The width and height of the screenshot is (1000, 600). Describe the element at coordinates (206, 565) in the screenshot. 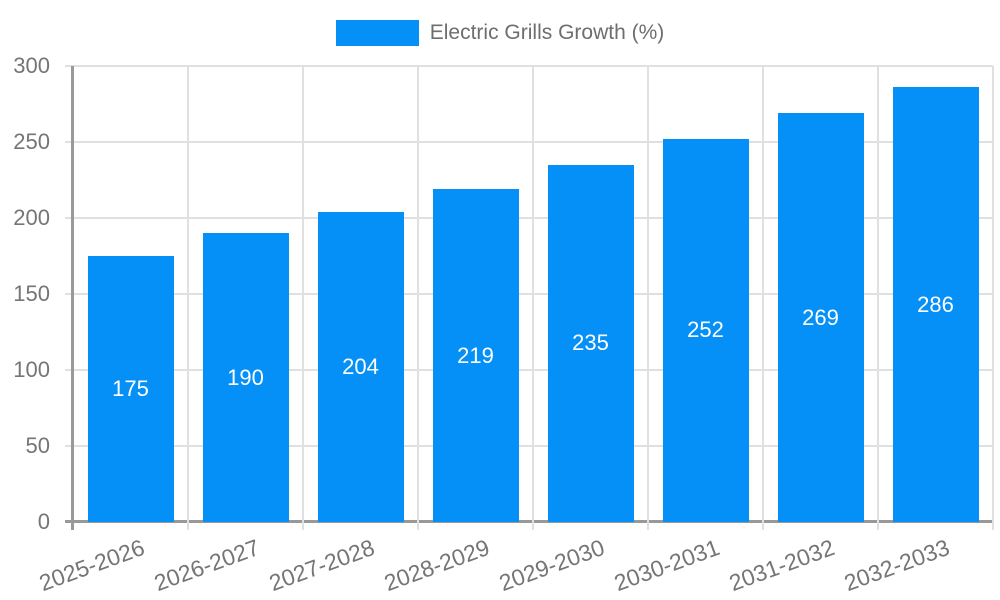

I see `x-axis-tick-label: 2026-2027` at that location.